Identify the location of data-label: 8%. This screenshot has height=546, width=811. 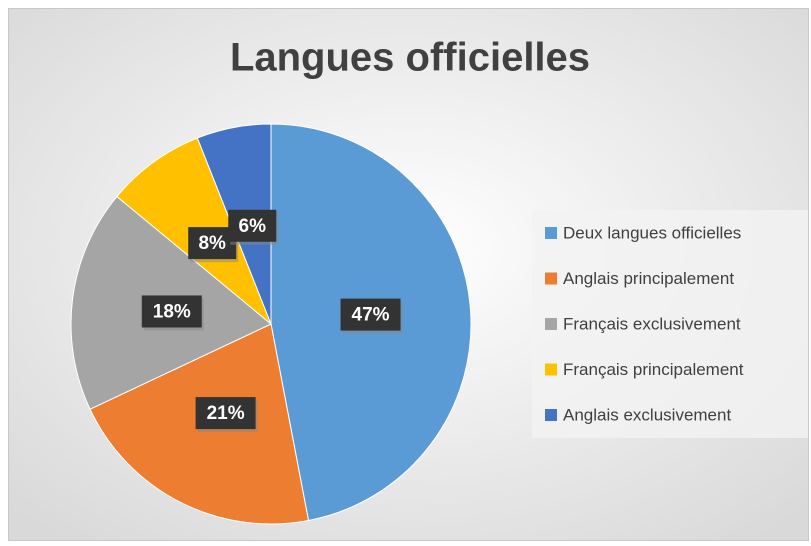
(212, 243).